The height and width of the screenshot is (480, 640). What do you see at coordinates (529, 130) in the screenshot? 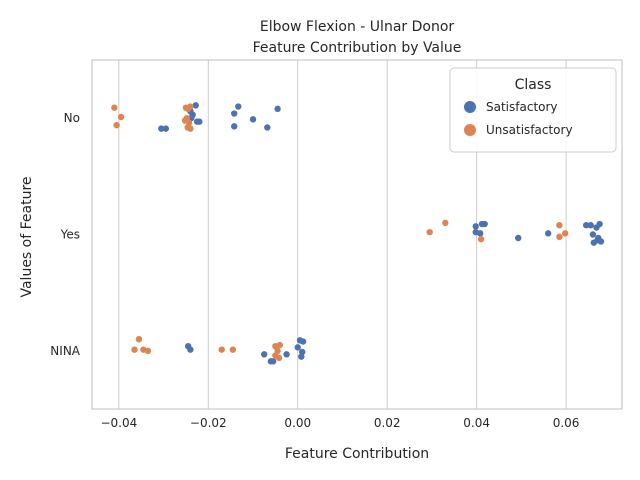
I see `legend-label-unsatisfactory: Unsatisfactory` at bounding box center [529, 130].